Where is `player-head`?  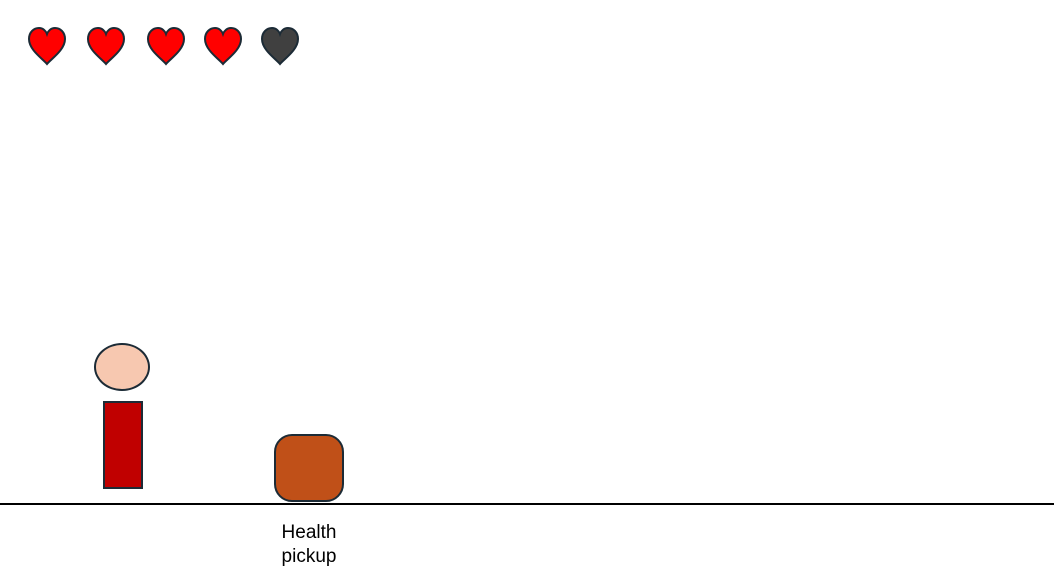 player-head is located at coordinates (122, 367).